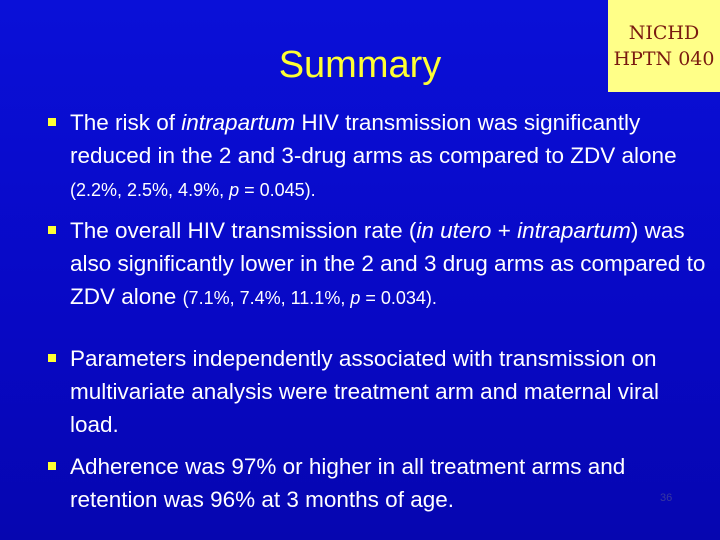  What do you see at coordinates (277, 190) in the screenshot?
I see `text: = 0.045).` at bounding box center [277, 190].